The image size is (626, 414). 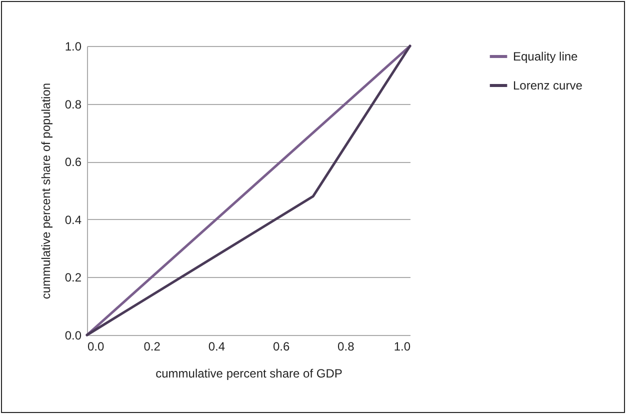 I want to click on y-tick-label: 0.2, so click(x=73, y=277).